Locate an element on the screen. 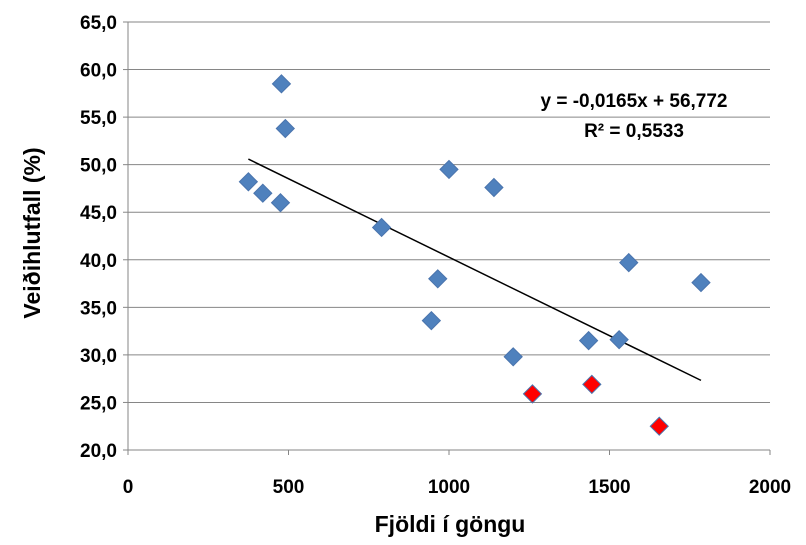 Image resolution: width=806 pixels, height=545 pixels. y-tick-label-5: 45,0 is located at coordinates (98, 213).